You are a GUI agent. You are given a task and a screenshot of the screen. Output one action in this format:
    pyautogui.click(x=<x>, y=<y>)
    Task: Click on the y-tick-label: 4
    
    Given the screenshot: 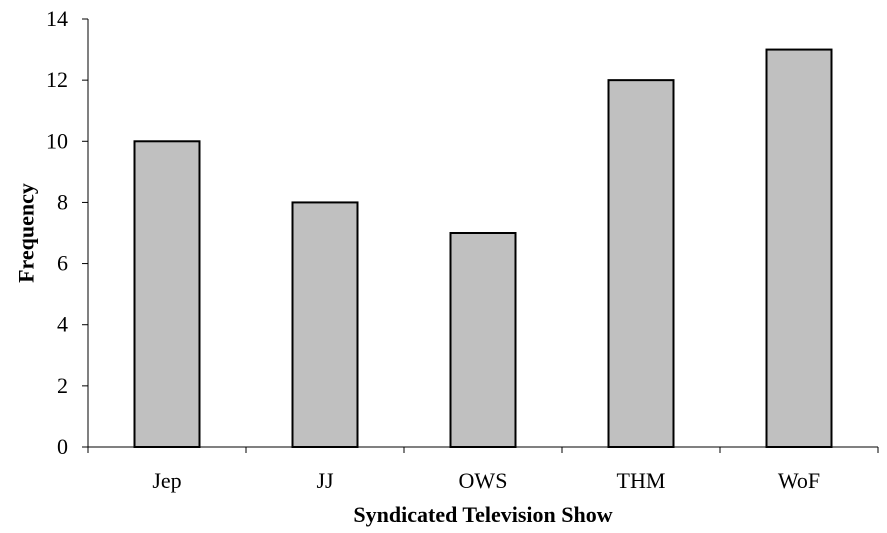 What is the action you would take?
    pyautogui.click(x=62, y=324)
    